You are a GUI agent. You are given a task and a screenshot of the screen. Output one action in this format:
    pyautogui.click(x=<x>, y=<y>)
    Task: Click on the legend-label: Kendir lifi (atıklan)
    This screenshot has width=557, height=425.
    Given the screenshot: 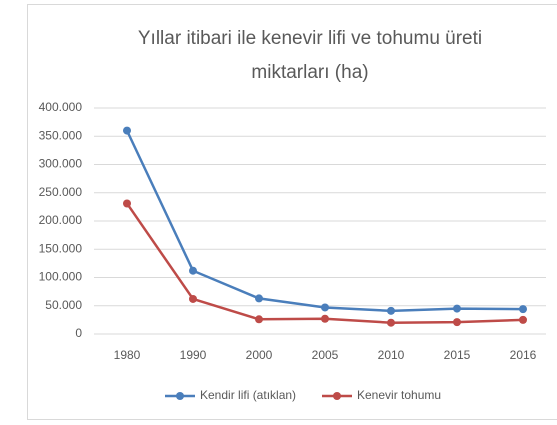 What is the action you would take?
    pyautogui.click(x=248, y=395)
    